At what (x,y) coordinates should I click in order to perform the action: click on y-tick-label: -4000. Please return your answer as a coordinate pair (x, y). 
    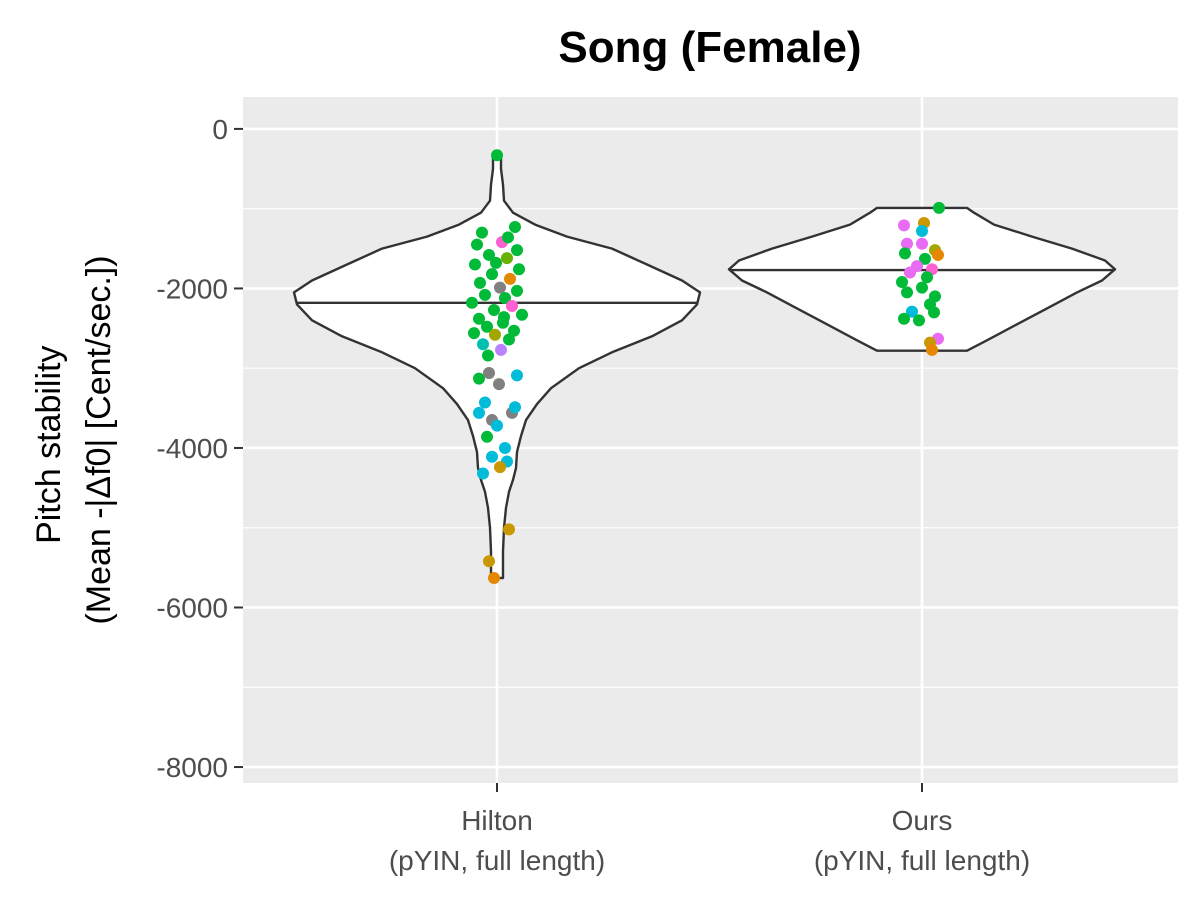
    Looking at the image, I should click on (192, 448).